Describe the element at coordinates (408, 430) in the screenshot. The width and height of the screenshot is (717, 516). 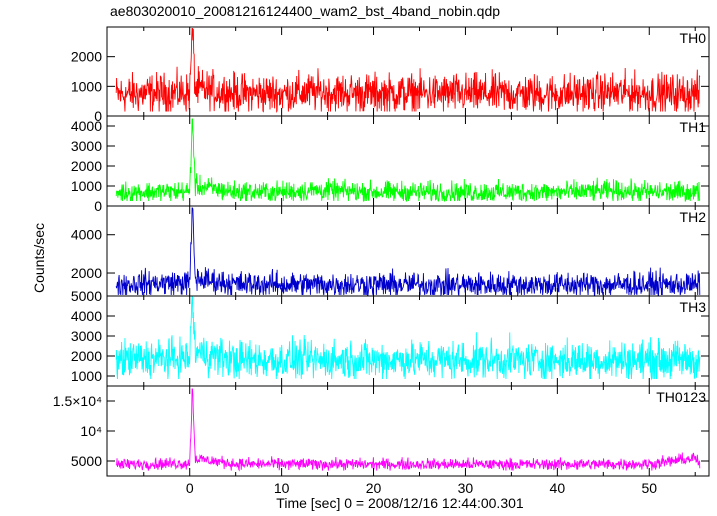
I see `series-line-th0123` at that location.